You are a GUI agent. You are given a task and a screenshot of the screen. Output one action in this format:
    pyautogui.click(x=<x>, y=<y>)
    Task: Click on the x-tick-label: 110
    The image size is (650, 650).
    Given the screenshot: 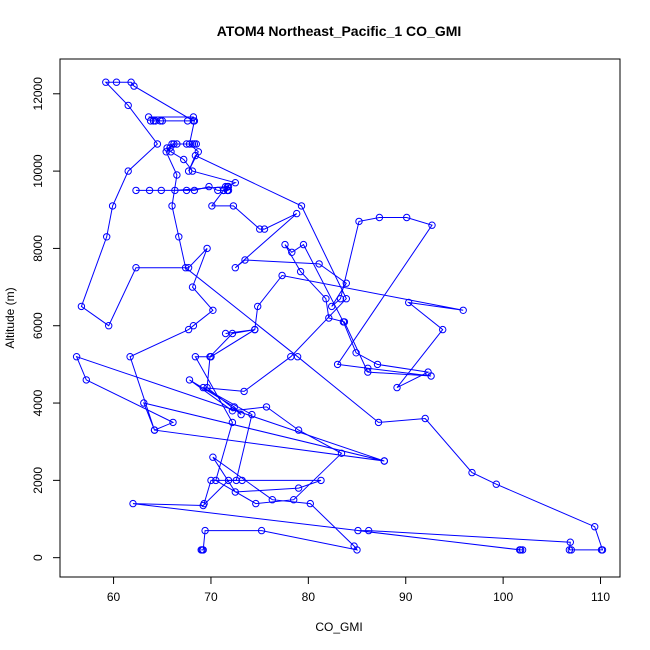 What is the action you would take?
    pyautogui.click(x=600, y=597)
    